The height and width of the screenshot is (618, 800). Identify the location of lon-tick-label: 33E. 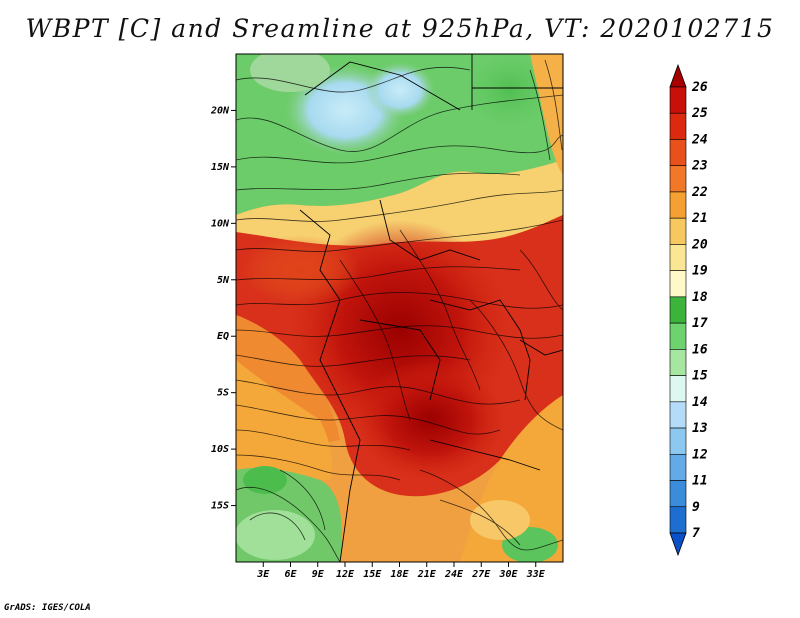
(536, 574).